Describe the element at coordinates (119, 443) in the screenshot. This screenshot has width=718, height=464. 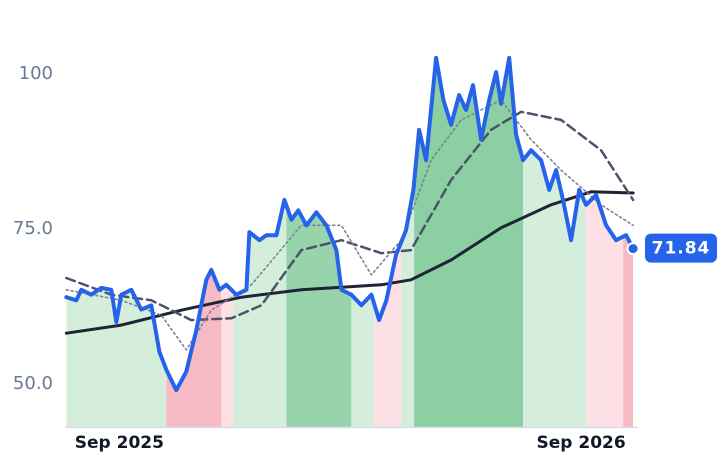
I see `x-tick-label: Sep 2025` at that location.